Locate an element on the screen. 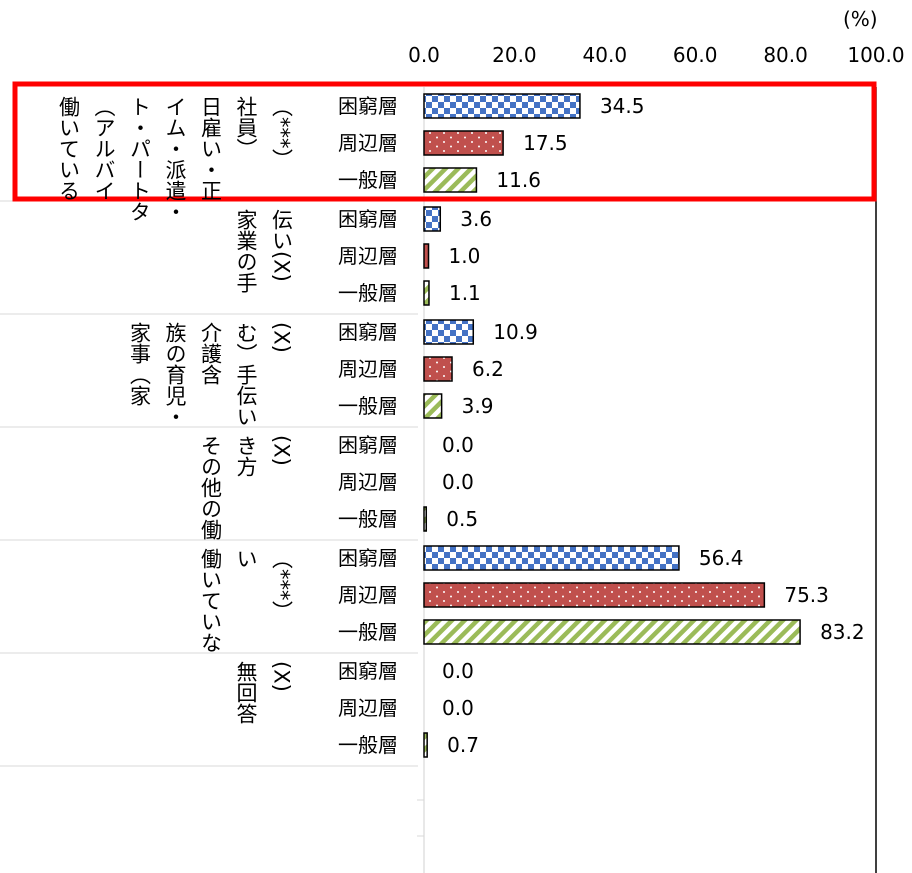  group-label-text: 働いている is located at coordinates (68, 148).